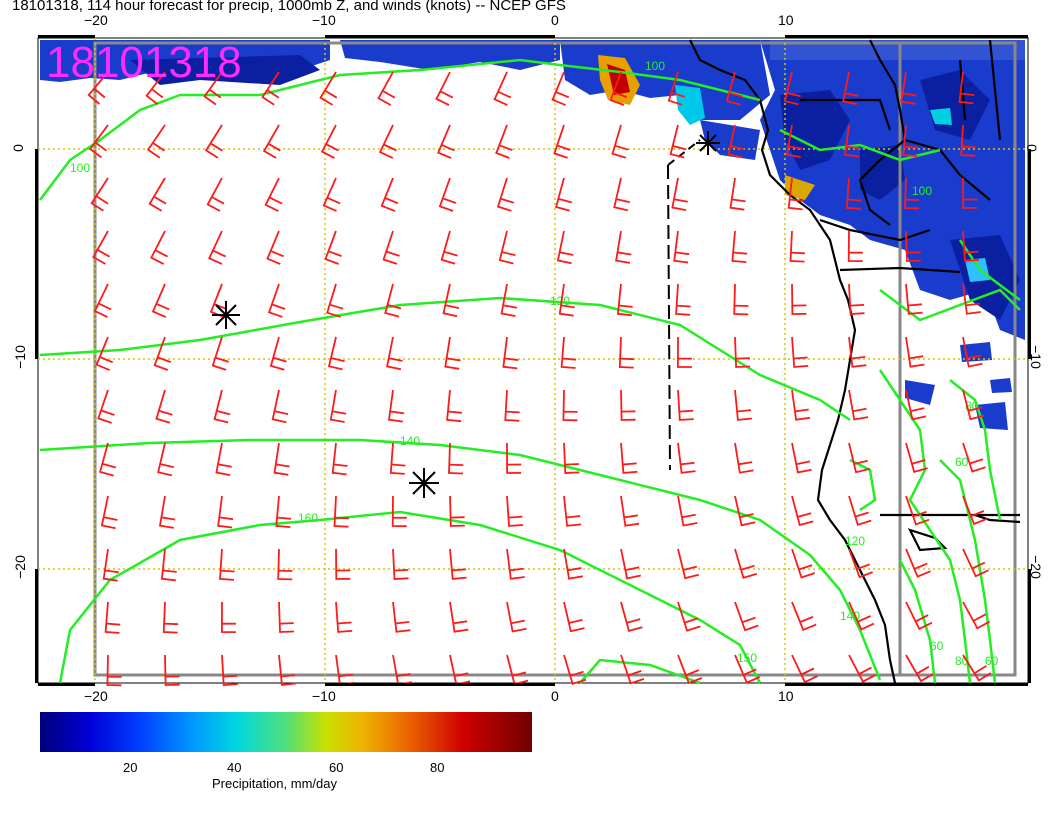 This screenshot has width=1056, height=816. Describe the element at coordinates (555, 20) in the screenshot. I see `top-x-tick-3: 0` at that location.